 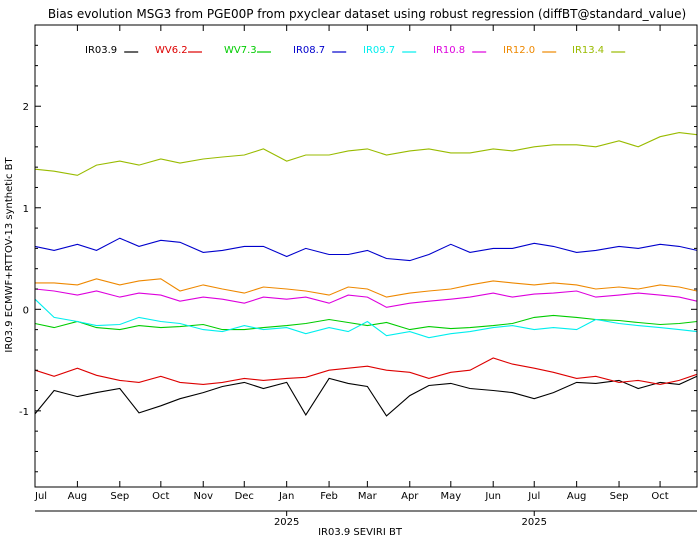 What do you see at coordinates (240, 50) in the screenshot?
I see `legend-label: WV7.3` at bounding box center [240, 50].